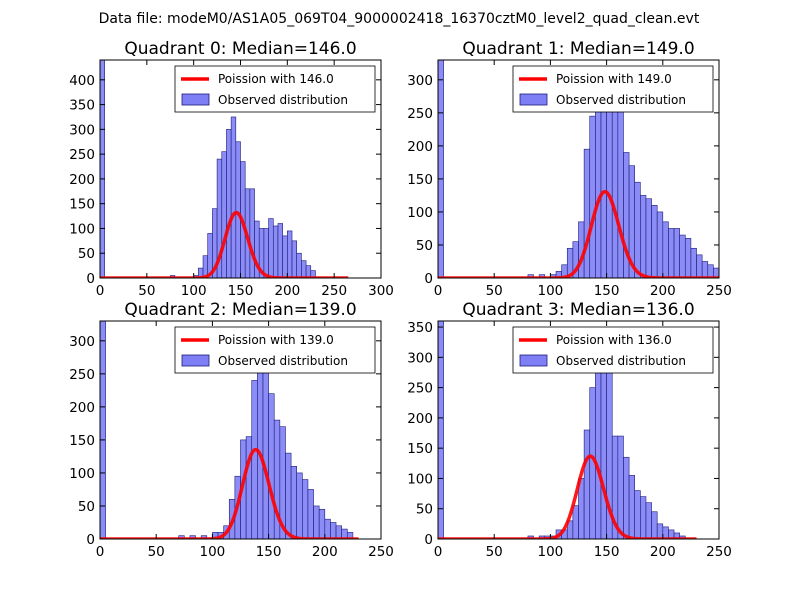 The width and height of the screenshot is (800, 600). I want to click on y-tick-label: 100, so click(420, 479).